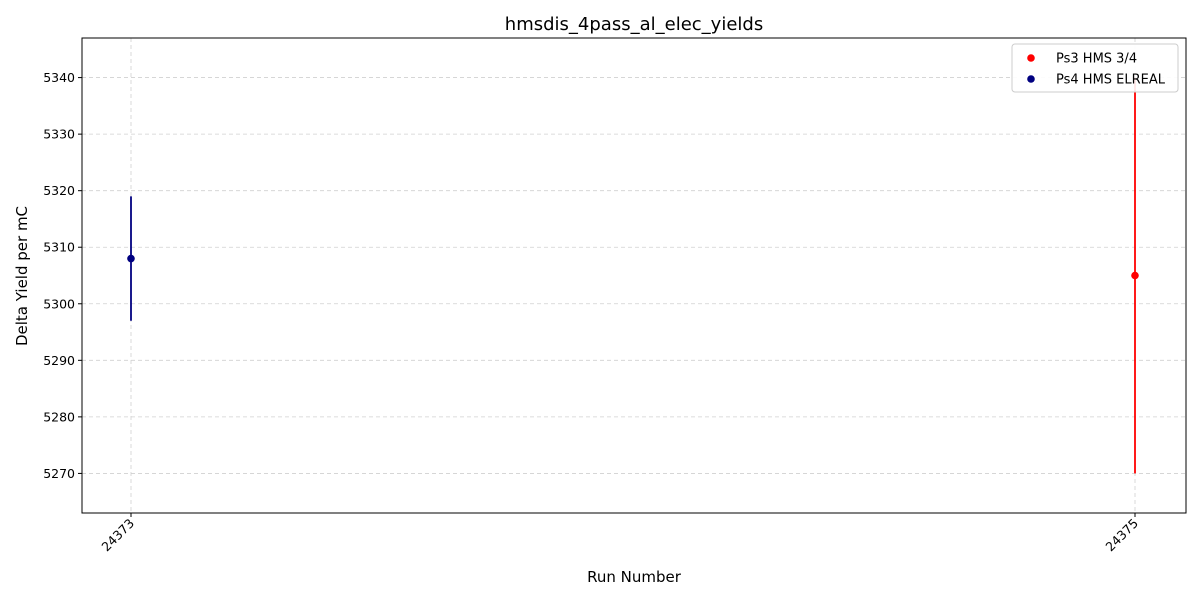 The height and width of the screenshot is (600, 1200). Describe the element at coordinates (59, 473) in the screenshot. I see `y-tick-label: 5270` at that location.